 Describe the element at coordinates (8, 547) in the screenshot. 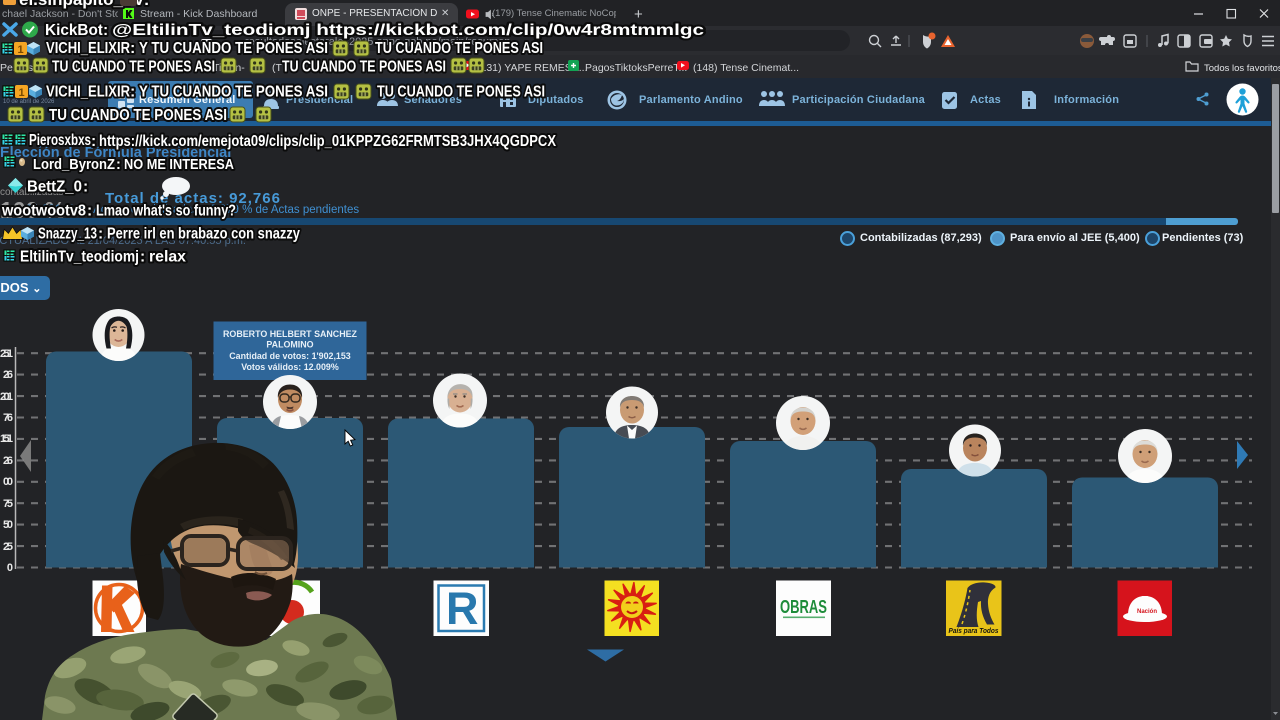

I see `svg-text: 25` at that location.